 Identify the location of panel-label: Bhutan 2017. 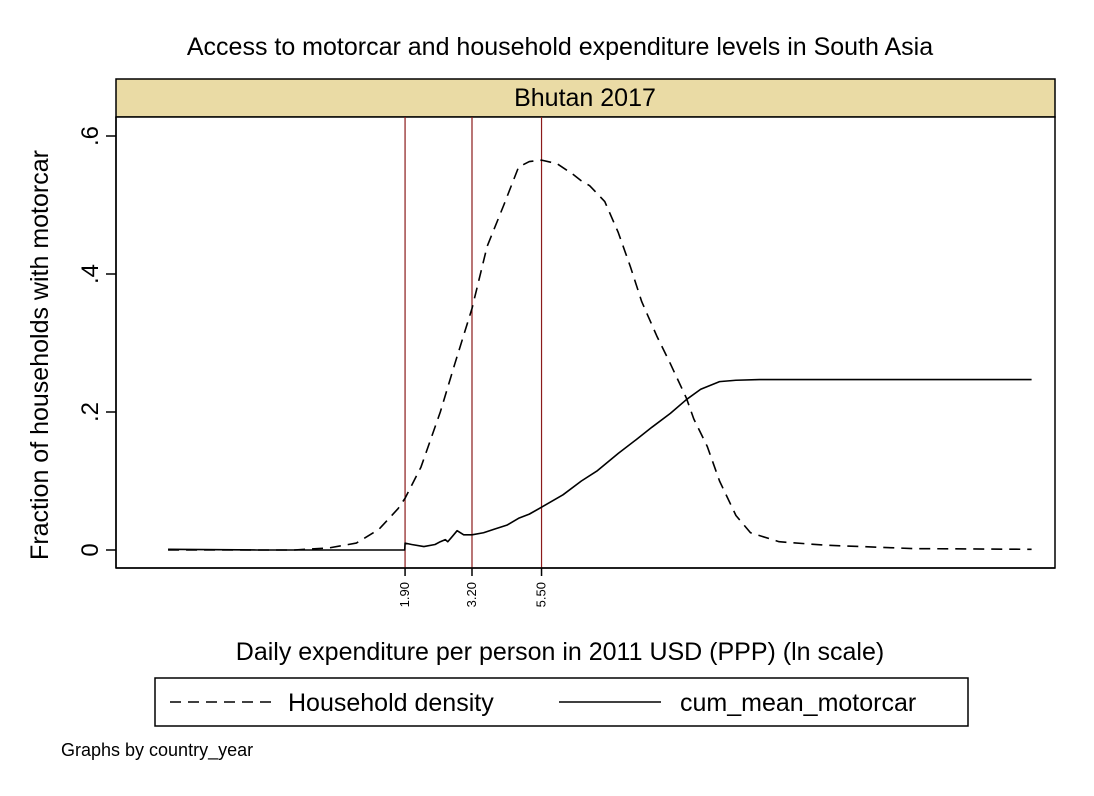
(585, 98).